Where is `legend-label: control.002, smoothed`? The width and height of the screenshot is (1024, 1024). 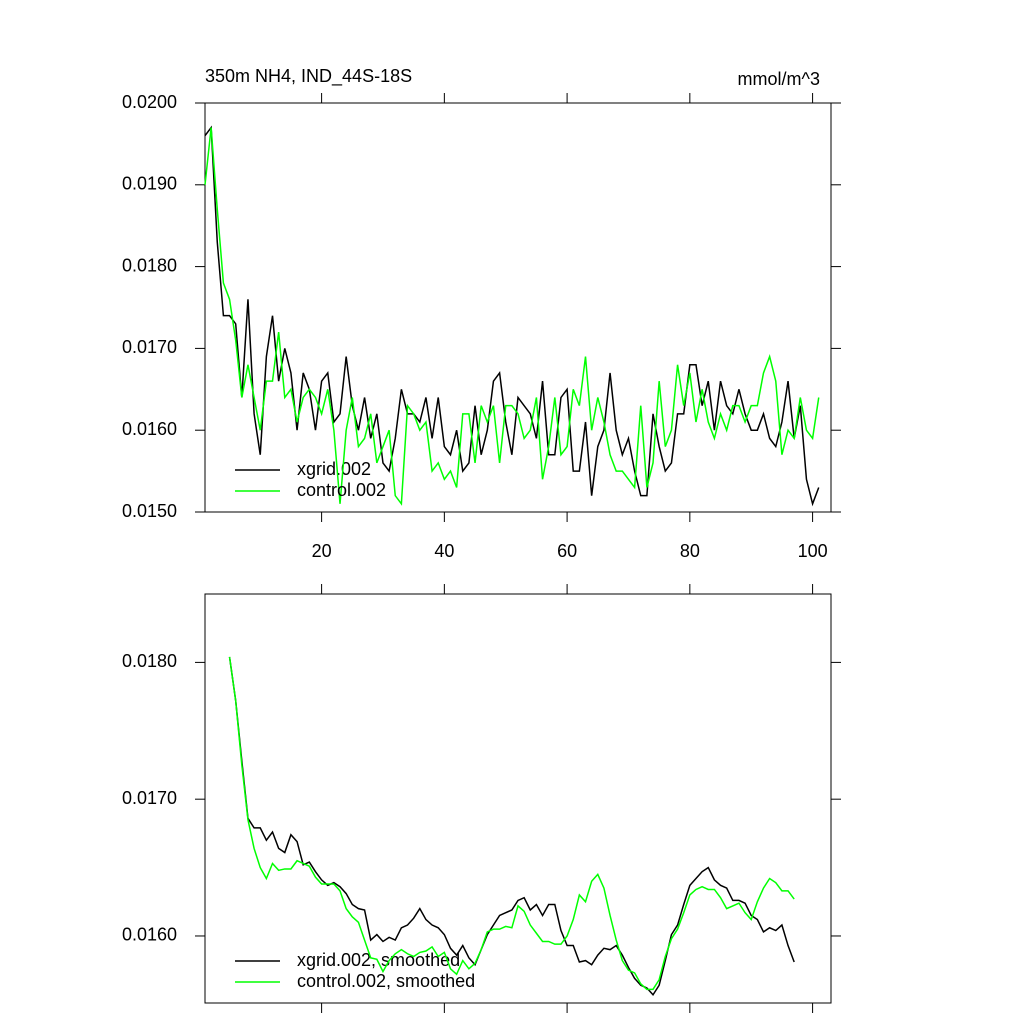 legend-label: control.002, smoothed is located at coordinates (386, 981).